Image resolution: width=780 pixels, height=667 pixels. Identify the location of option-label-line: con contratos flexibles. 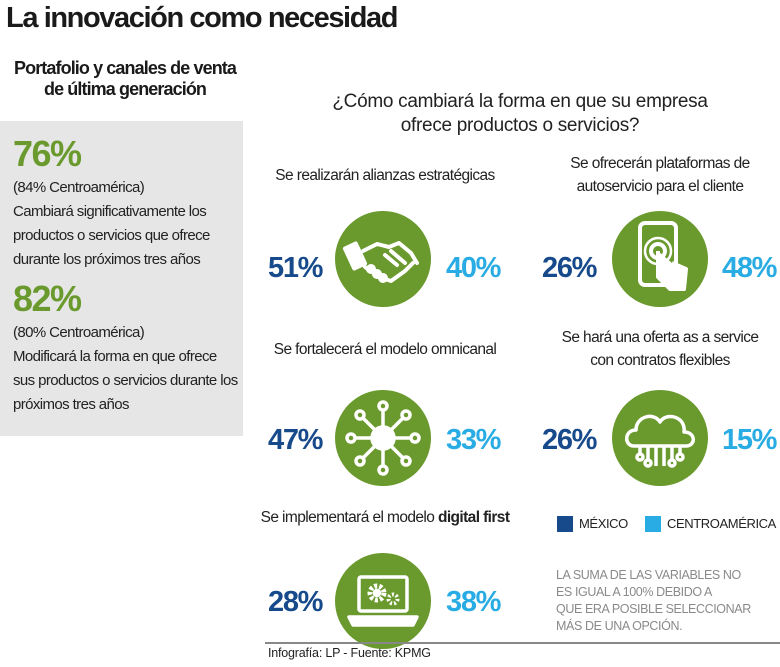
(660, 360).